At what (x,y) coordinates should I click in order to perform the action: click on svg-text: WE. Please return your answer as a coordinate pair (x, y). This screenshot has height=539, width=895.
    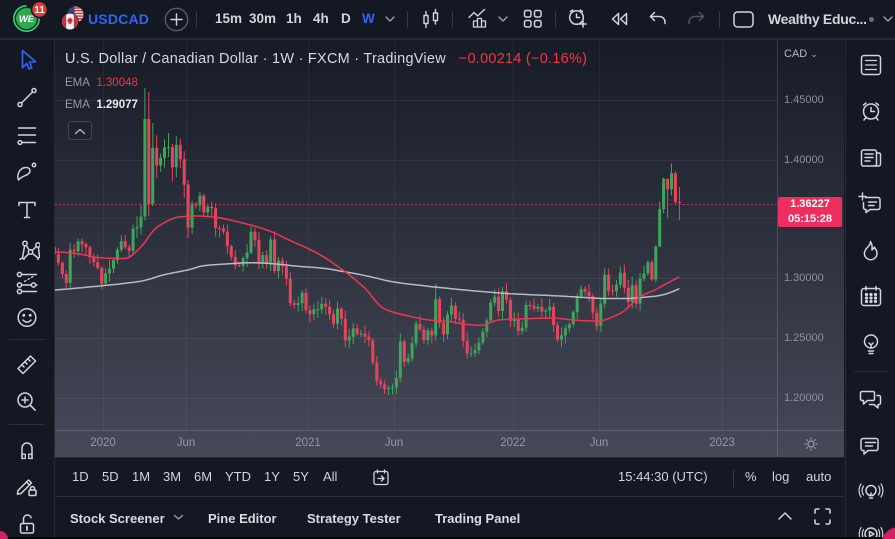
    Looking at the image, I should click on (27, 19).